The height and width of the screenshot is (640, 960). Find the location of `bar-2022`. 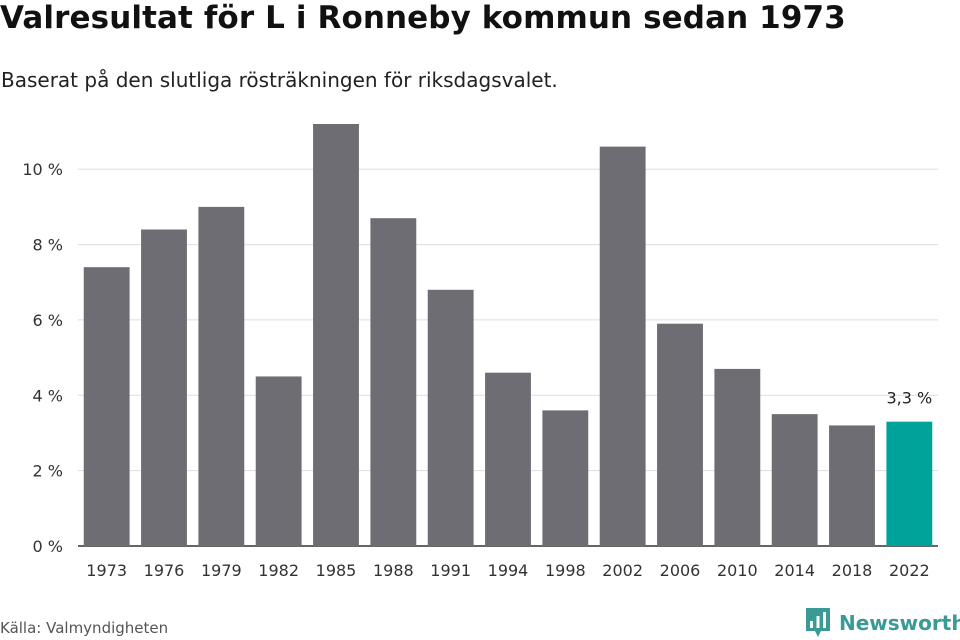

bar-2022 is located at coordinates (909, 483).